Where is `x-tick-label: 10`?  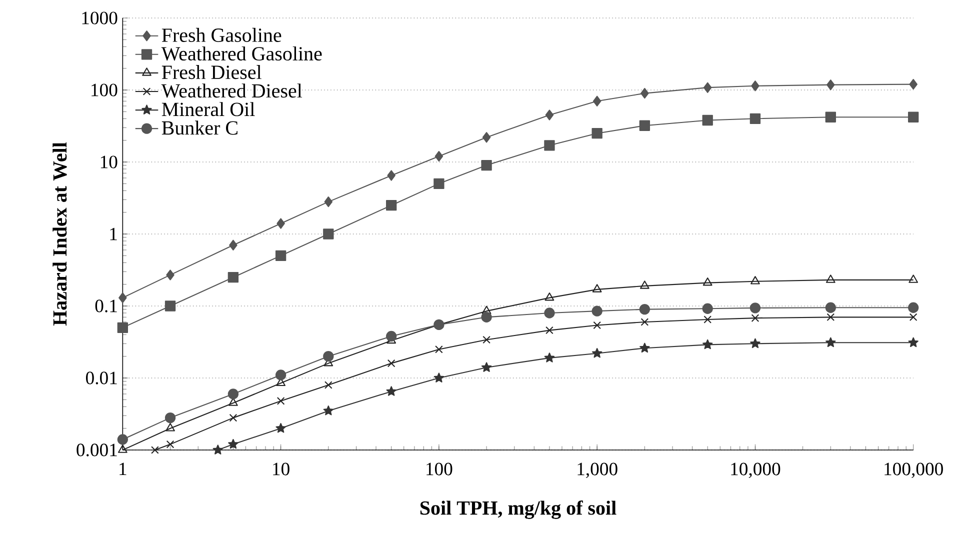
x-tick-label: 10 is located at coordinates (281, 469).